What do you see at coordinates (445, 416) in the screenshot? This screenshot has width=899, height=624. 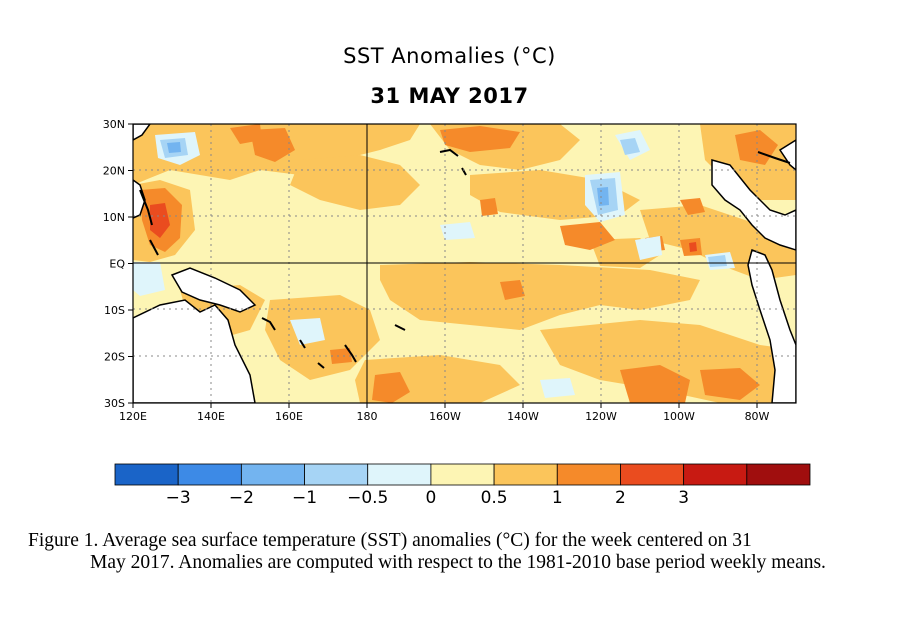 I see `lon-tick-label: 160W` at bounding box center [445, 416].